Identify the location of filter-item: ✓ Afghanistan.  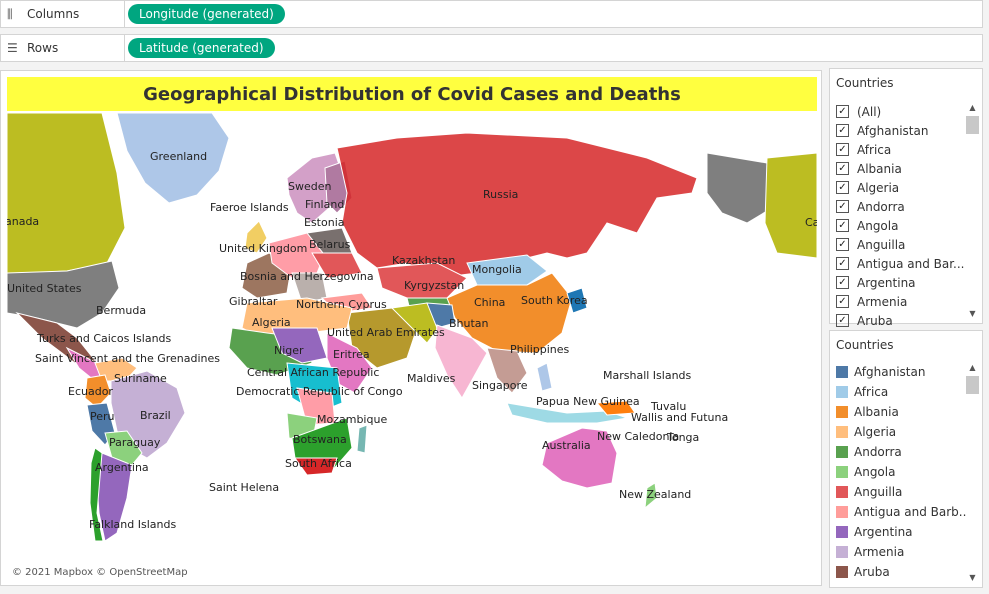
(901, 130).